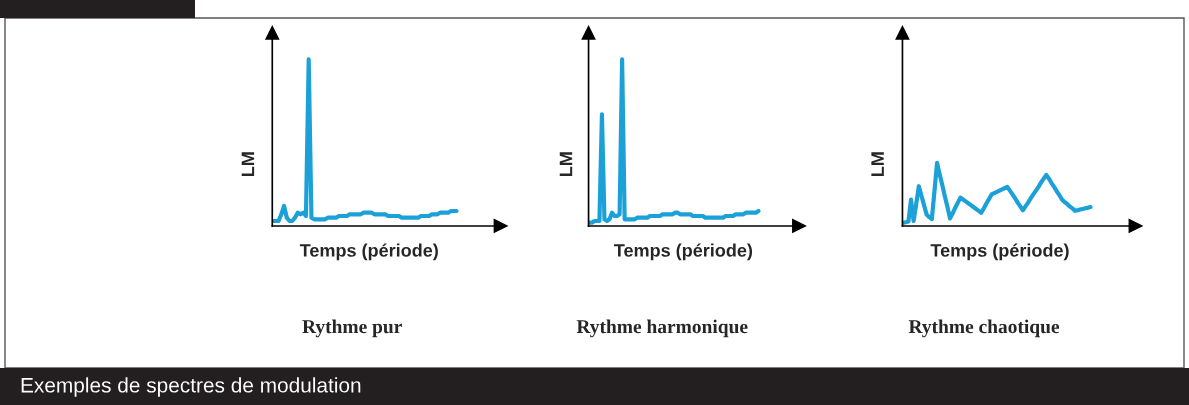 The width and height of the screenshot is (1189, 405). I want to click on text: Rythme harmonique, so click(662, 328).